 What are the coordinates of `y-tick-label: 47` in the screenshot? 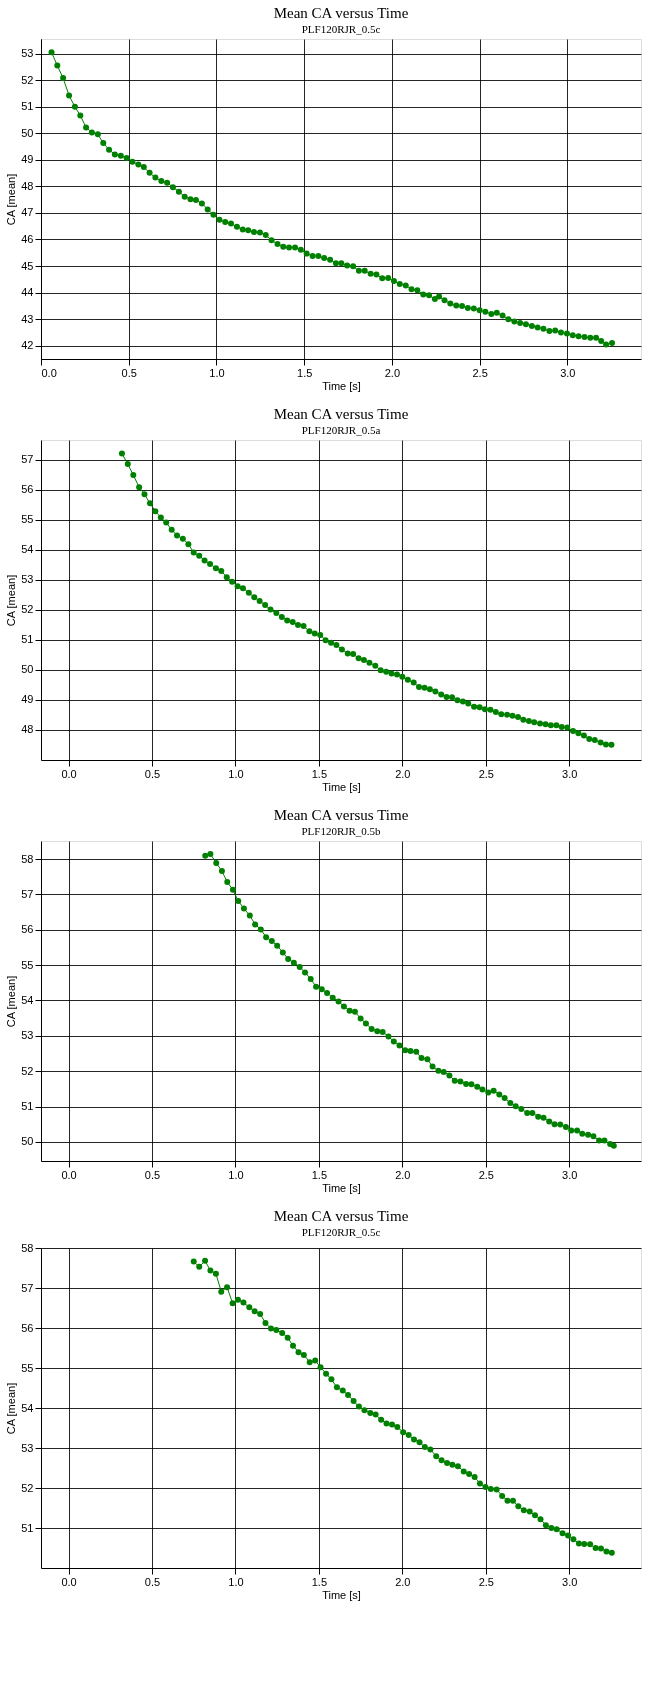 It's located at (27, 212).